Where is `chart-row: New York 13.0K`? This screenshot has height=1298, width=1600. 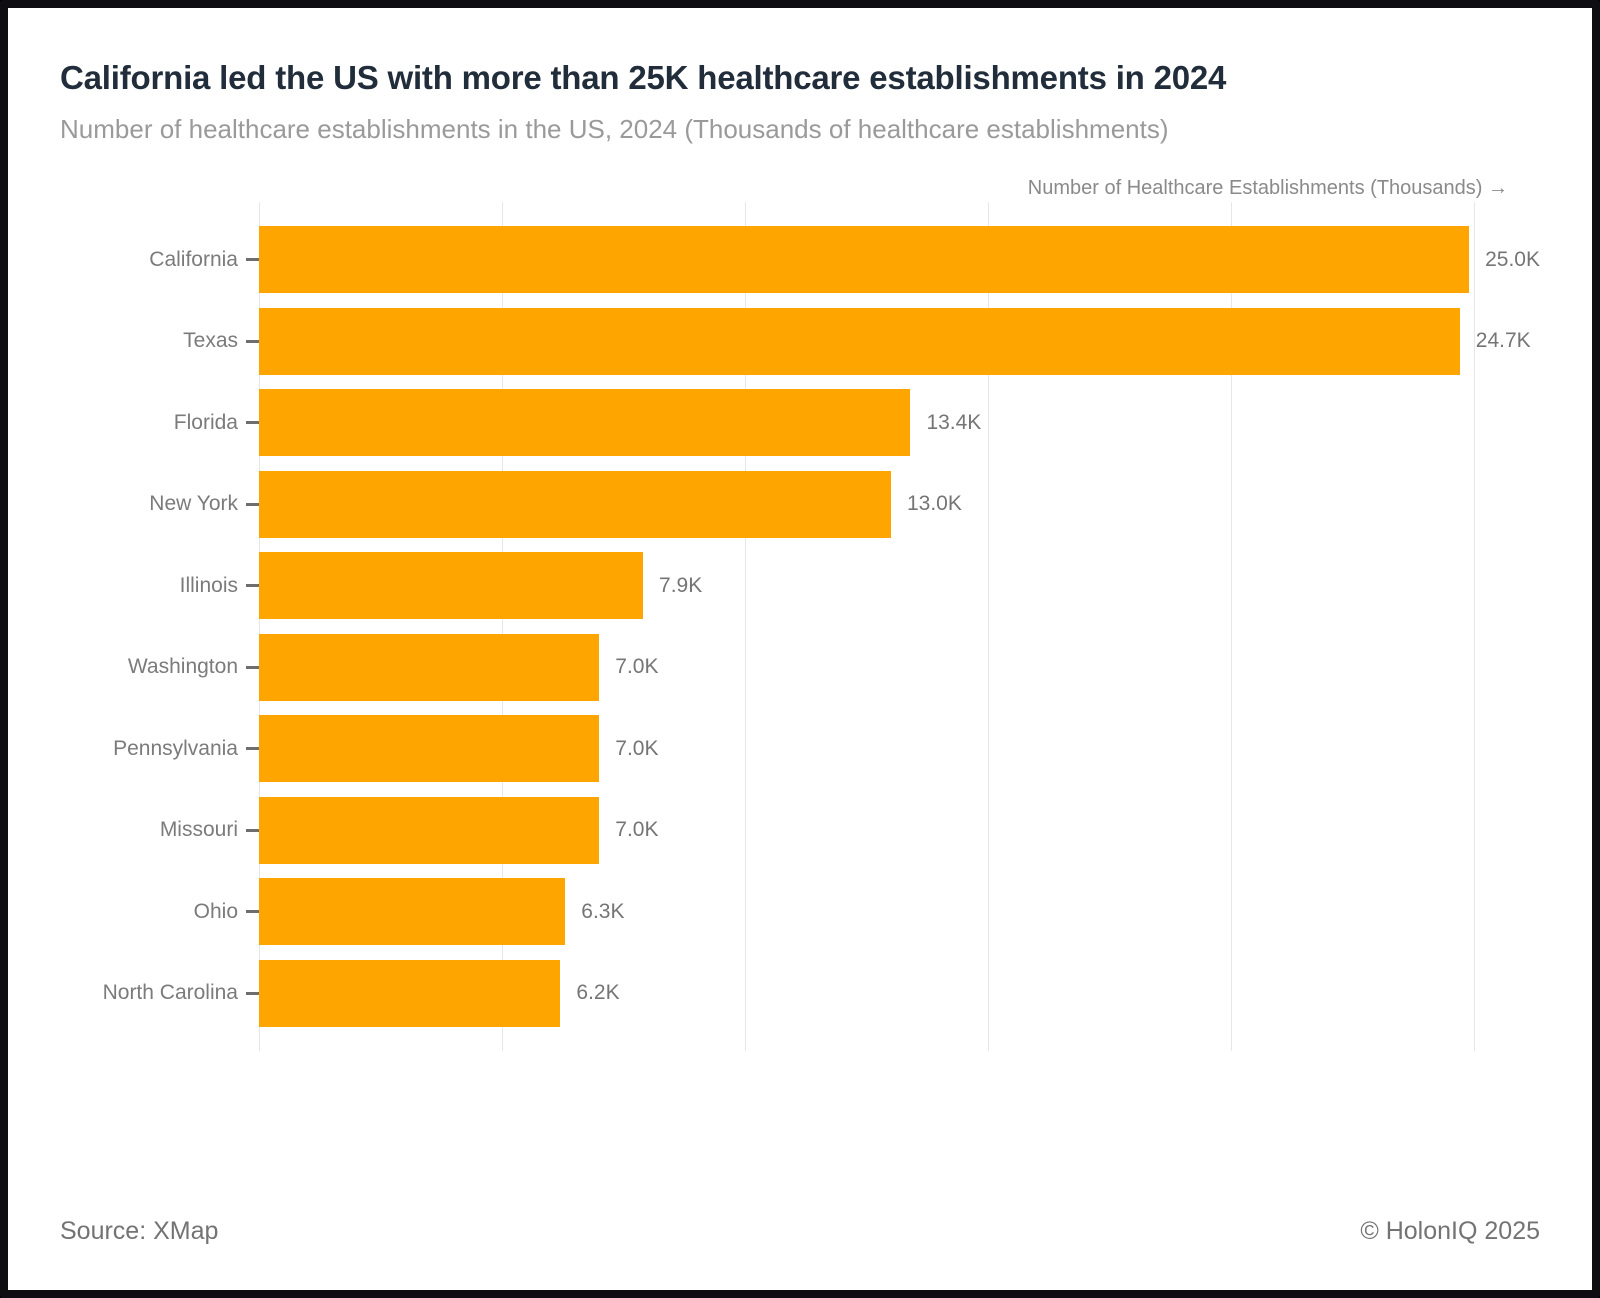 chart-row: New York 13.0K is located at coordinates (800, 504).